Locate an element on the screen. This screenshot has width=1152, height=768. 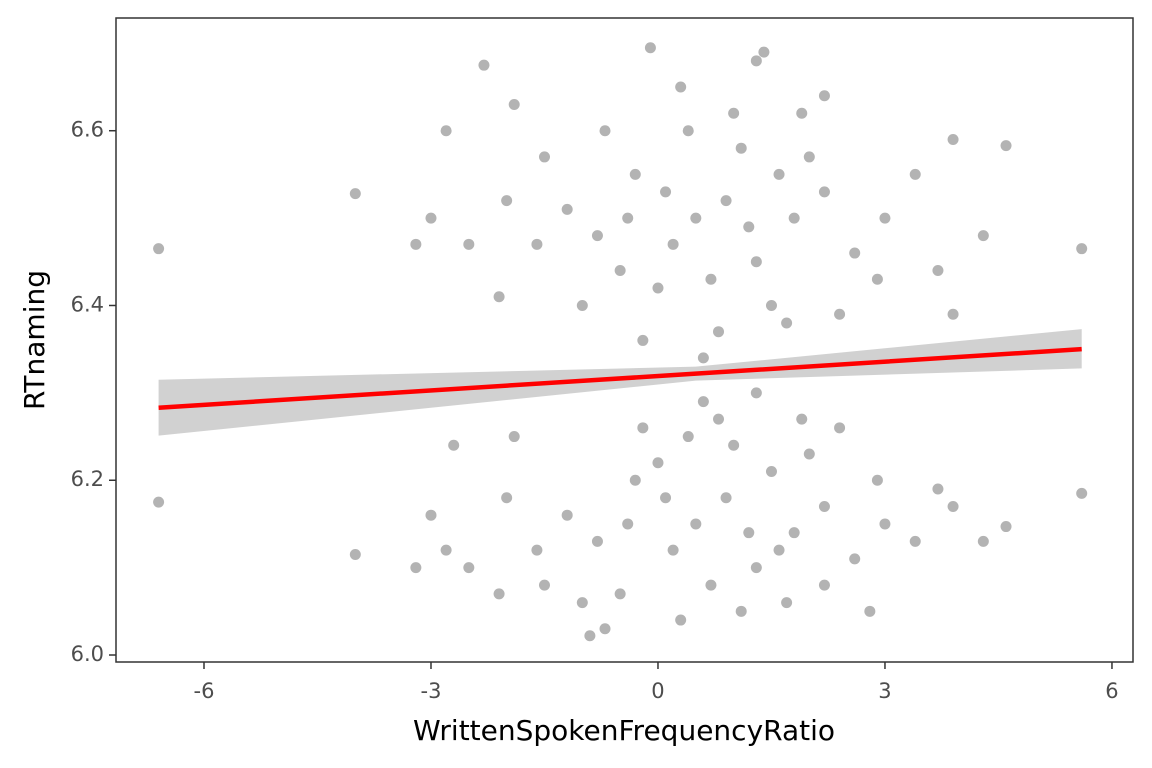
y-tick-label: 6.4 is located at coordinates (87, 304).